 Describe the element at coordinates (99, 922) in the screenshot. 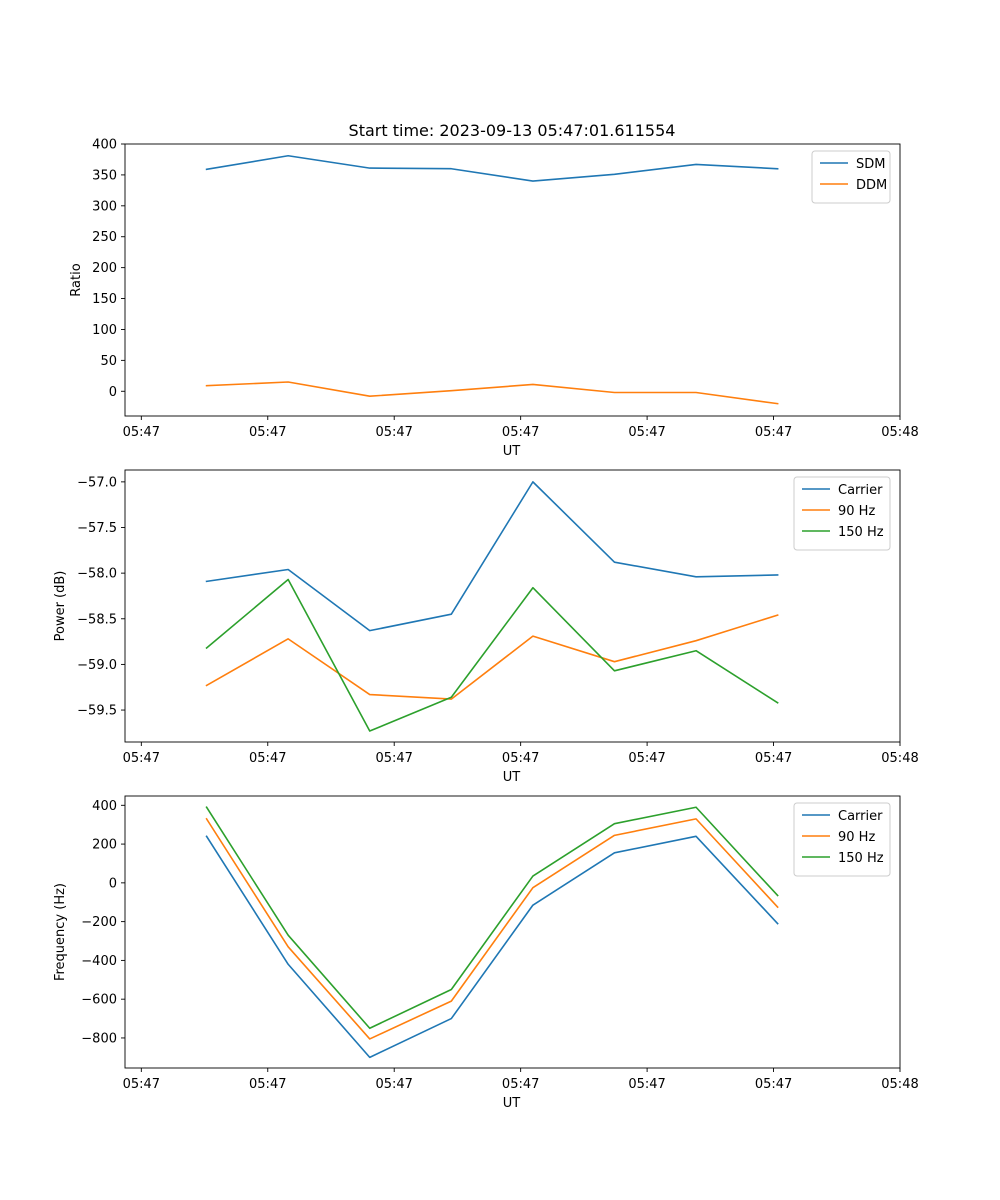

I see `y-tick-label: −200` at that location.